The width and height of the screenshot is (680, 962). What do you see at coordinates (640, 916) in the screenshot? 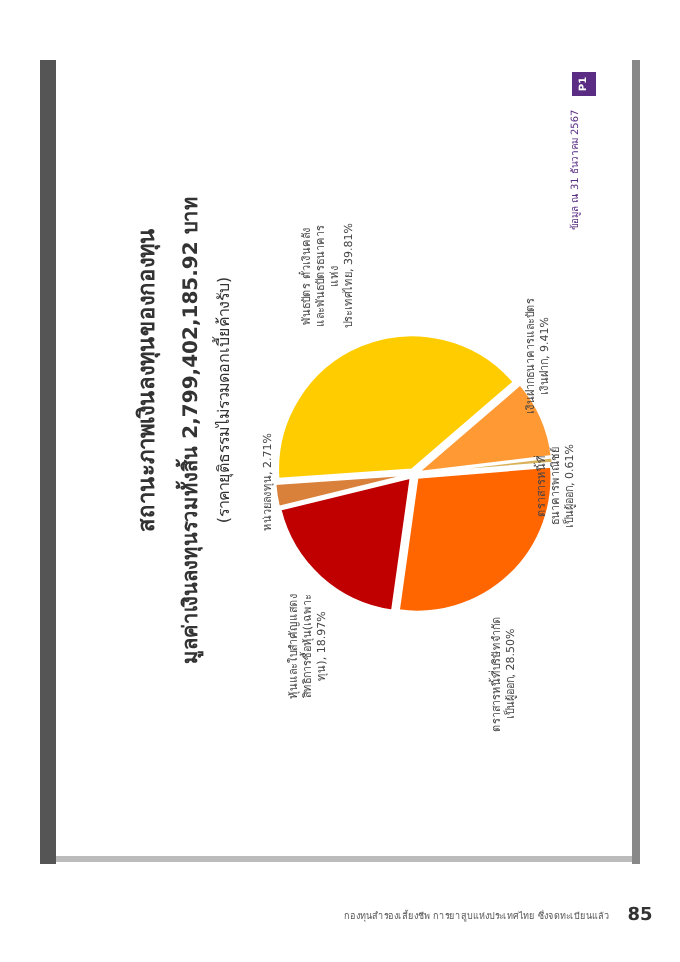
I see `text: 85` at bounding box center [640, 916].